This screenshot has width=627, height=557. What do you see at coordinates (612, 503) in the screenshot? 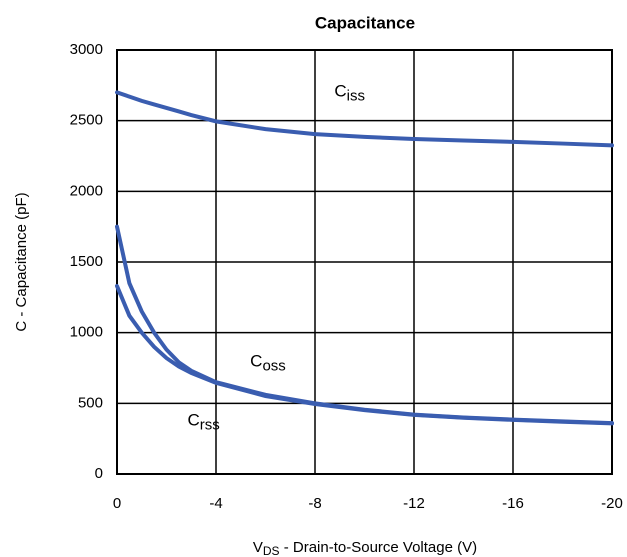
I see `x-tick-label: -20` at bounding box center [612, 503].